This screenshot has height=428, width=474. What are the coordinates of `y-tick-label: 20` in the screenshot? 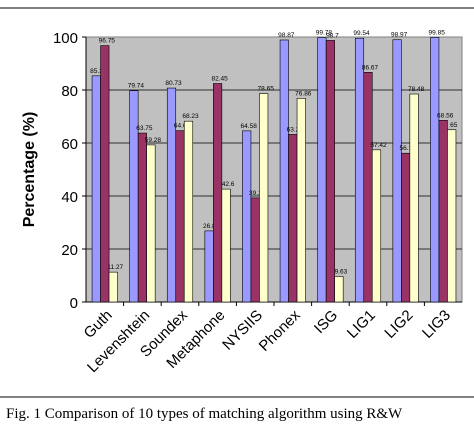 It's located at (69, 250).